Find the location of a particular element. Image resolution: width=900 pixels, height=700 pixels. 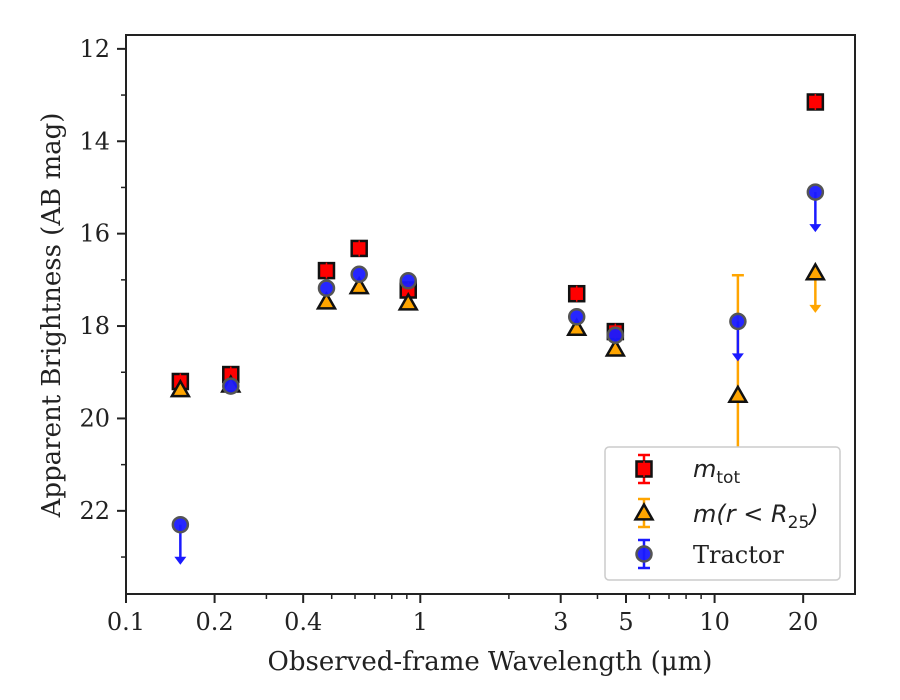

y-tick-label: 22 is located at coordinates (94, 511).